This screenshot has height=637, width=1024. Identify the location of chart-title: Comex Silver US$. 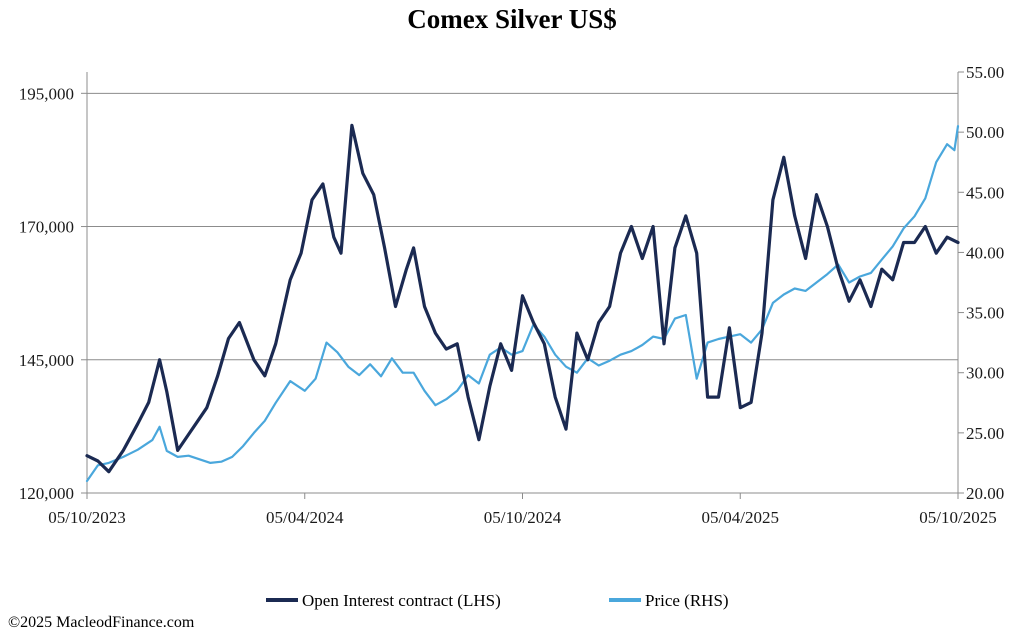
(512, 19).